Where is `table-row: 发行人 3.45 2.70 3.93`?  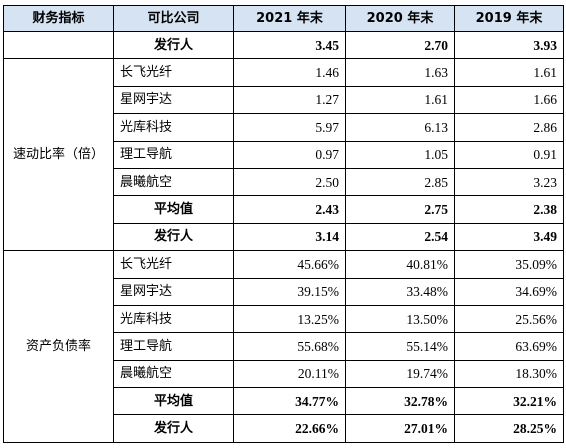
table-row: 发行人 3.45 2.70 3.93 is located at coordinates (283, 45).